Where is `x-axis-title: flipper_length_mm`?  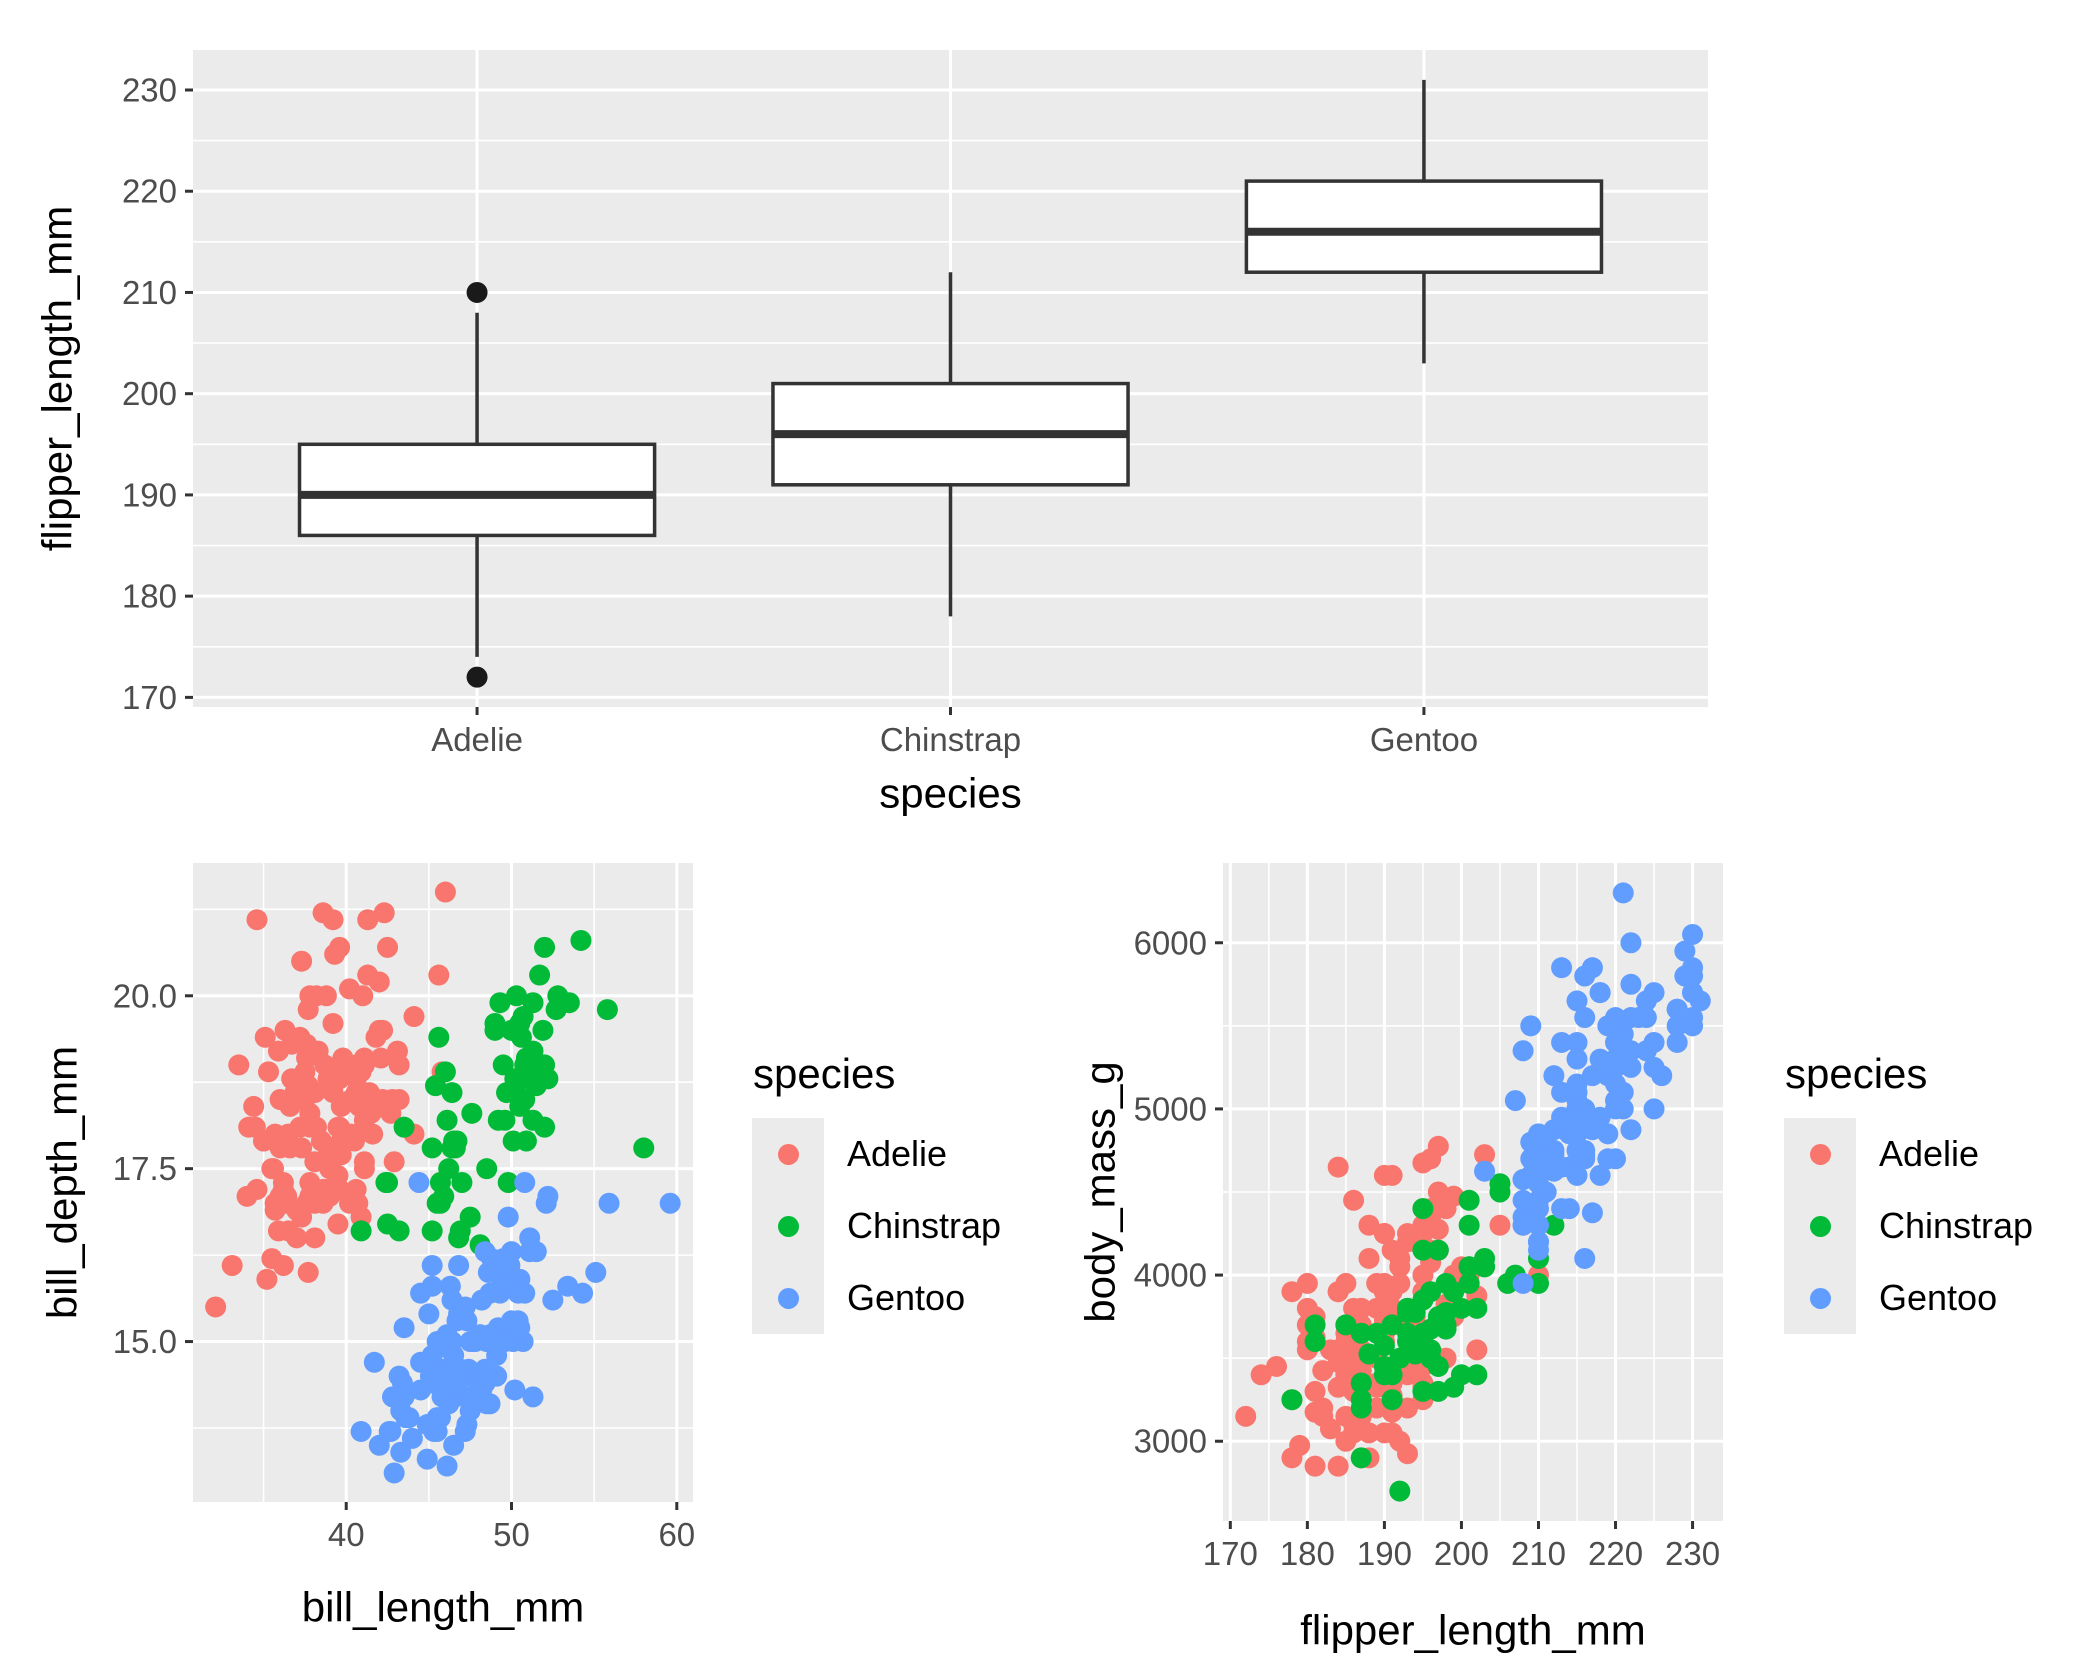
x-axis-title: flipper_length_mm is located at coordinates (1473, 1630).